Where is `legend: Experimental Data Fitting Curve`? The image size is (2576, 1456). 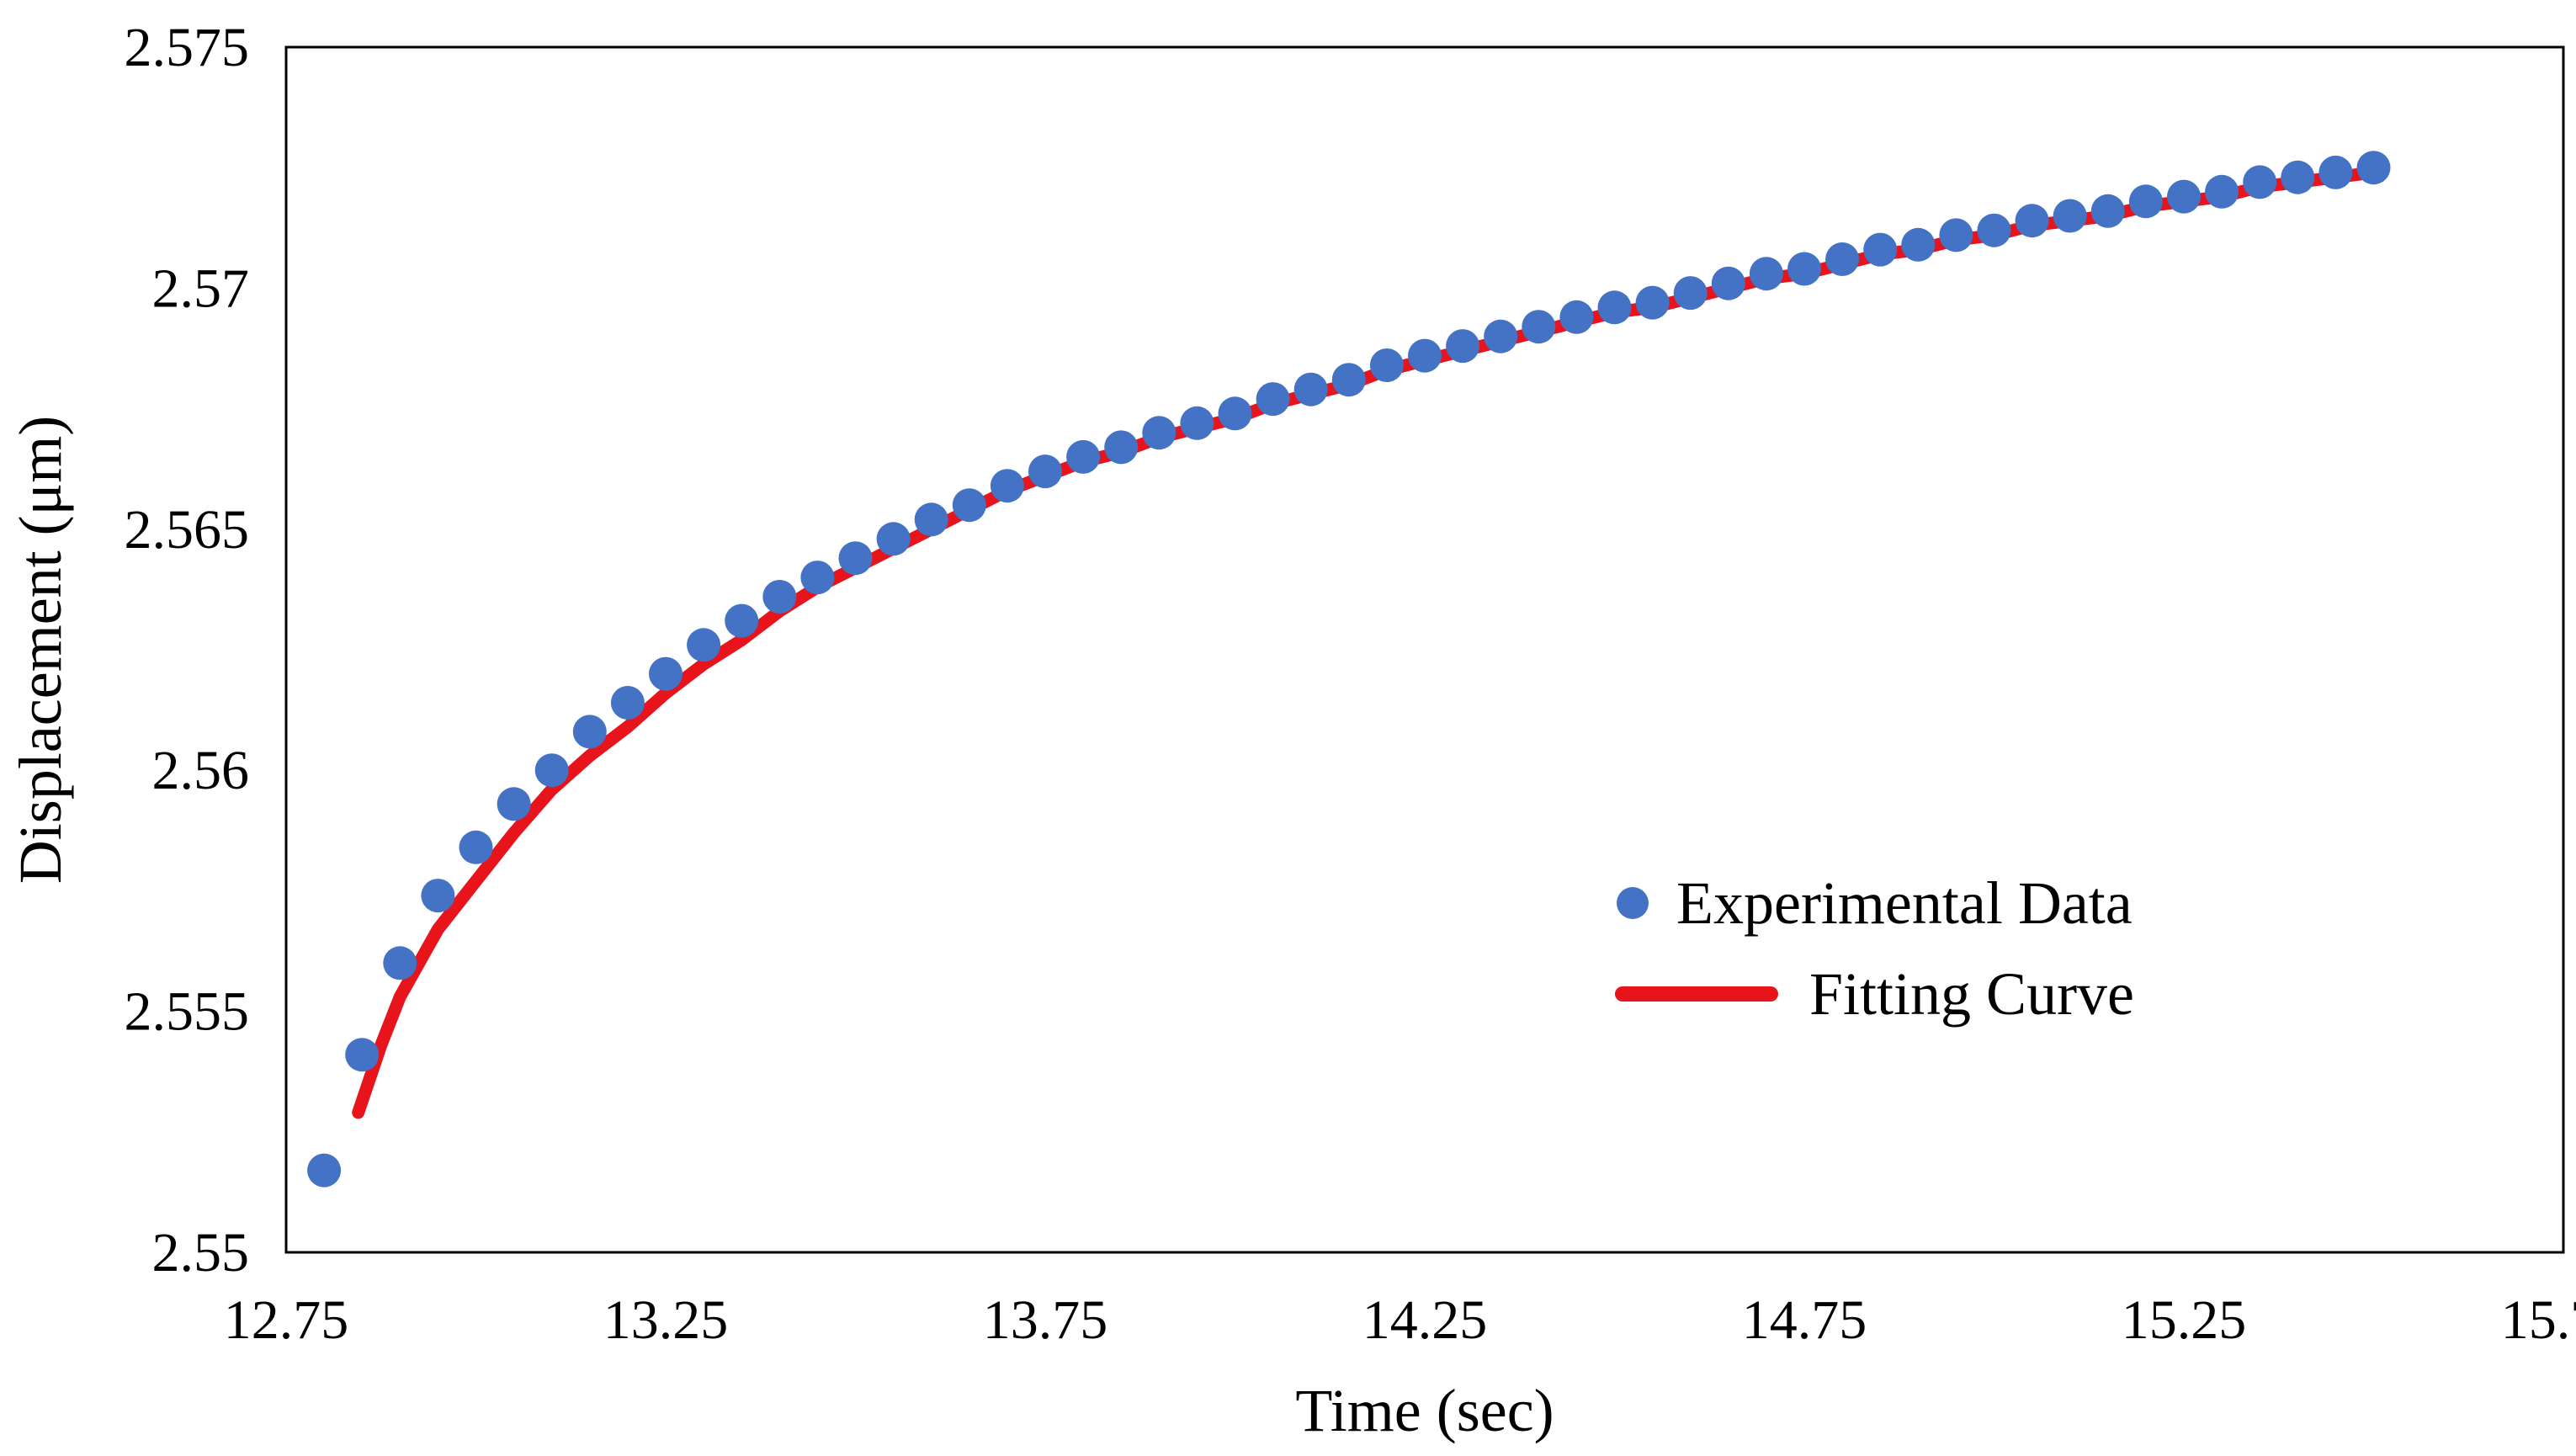
legend: Experimental Data Fitting Curve is located at coordinates (1875, 949).